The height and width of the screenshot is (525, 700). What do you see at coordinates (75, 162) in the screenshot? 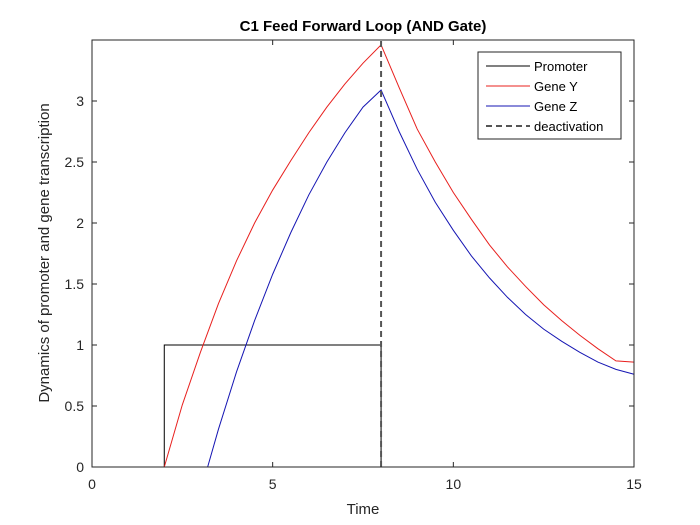
I see `y-tick-label: 2.5` at bounding box center [75, 162].